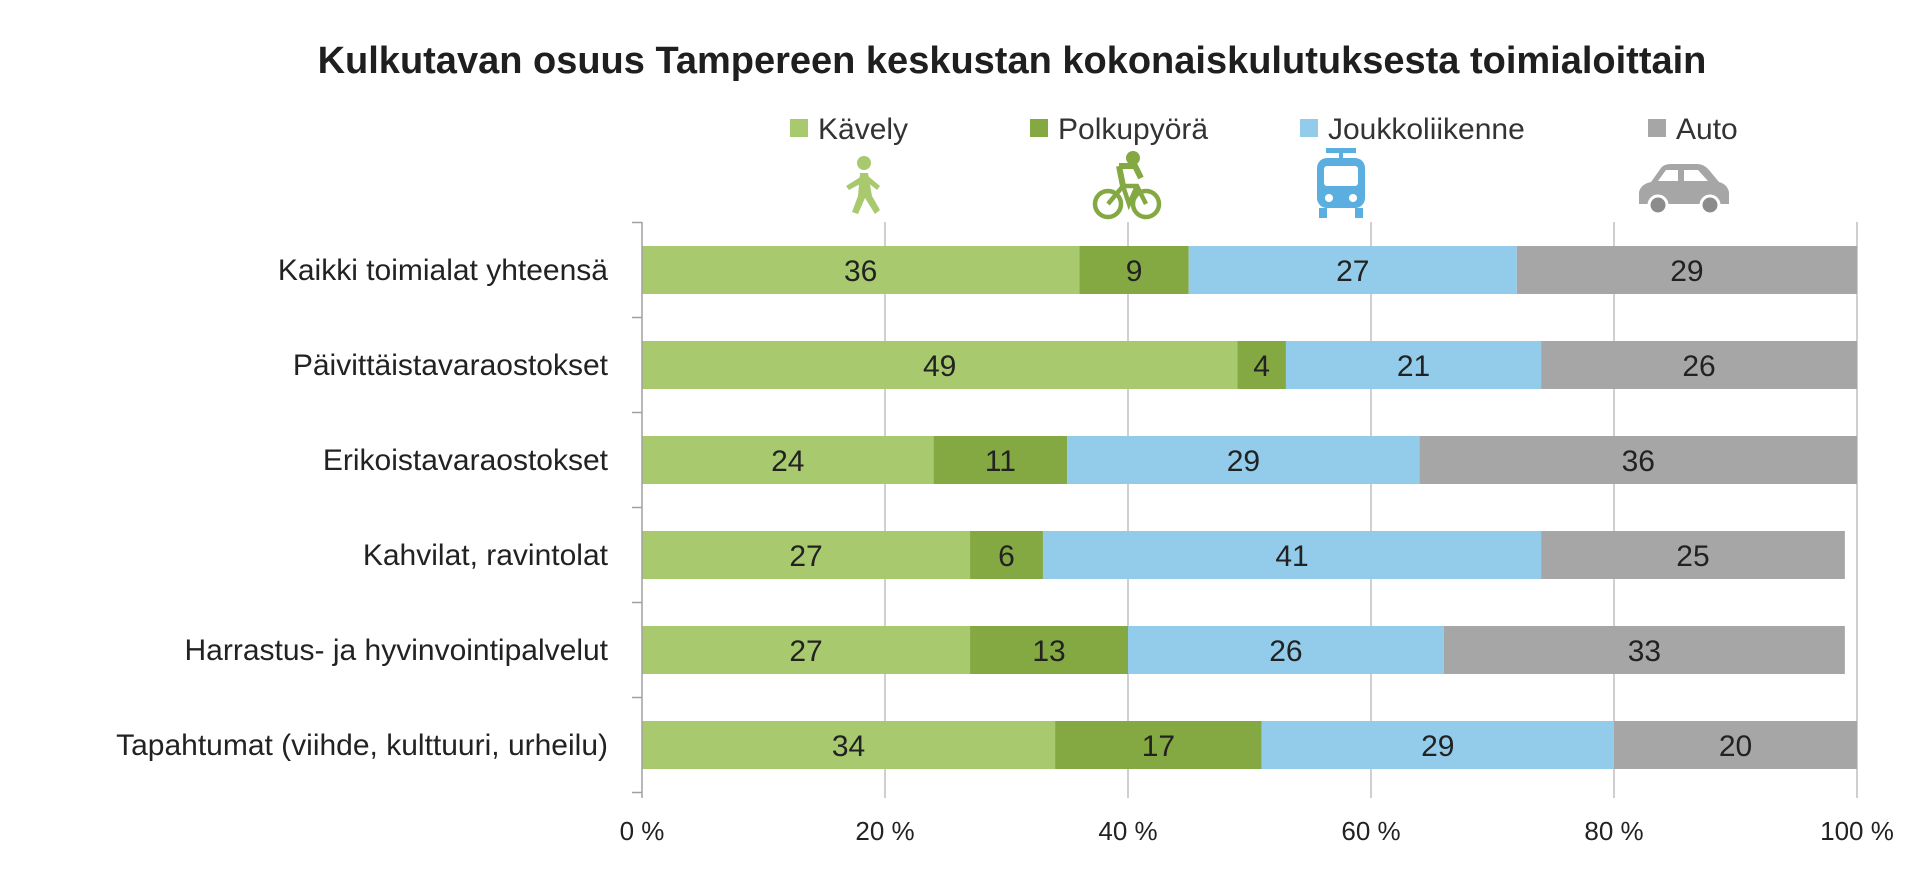 This screenshot has width=1920, height=892. Describe the element at coordinates (1370, 831) in the screenshot. I see `x-tick-label: 60 %` at that location.